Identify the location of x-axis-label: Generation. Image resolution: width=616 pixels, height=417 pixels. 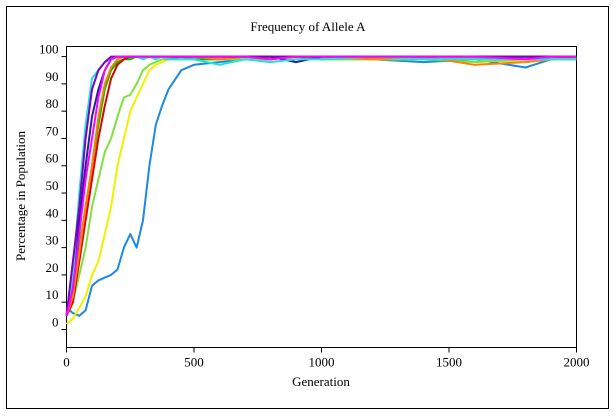
(321, 381).